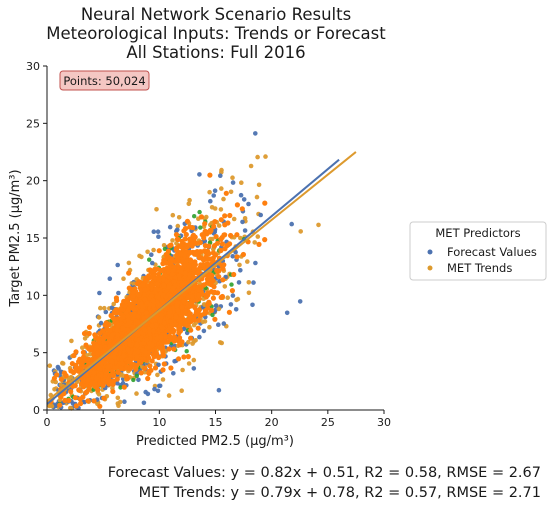 Image resolution: width=550 pixels, height=512 pixels. Describe the element at coordinates (272, 422) in the screenshot. I see `x-tick-label: 20` at that location.